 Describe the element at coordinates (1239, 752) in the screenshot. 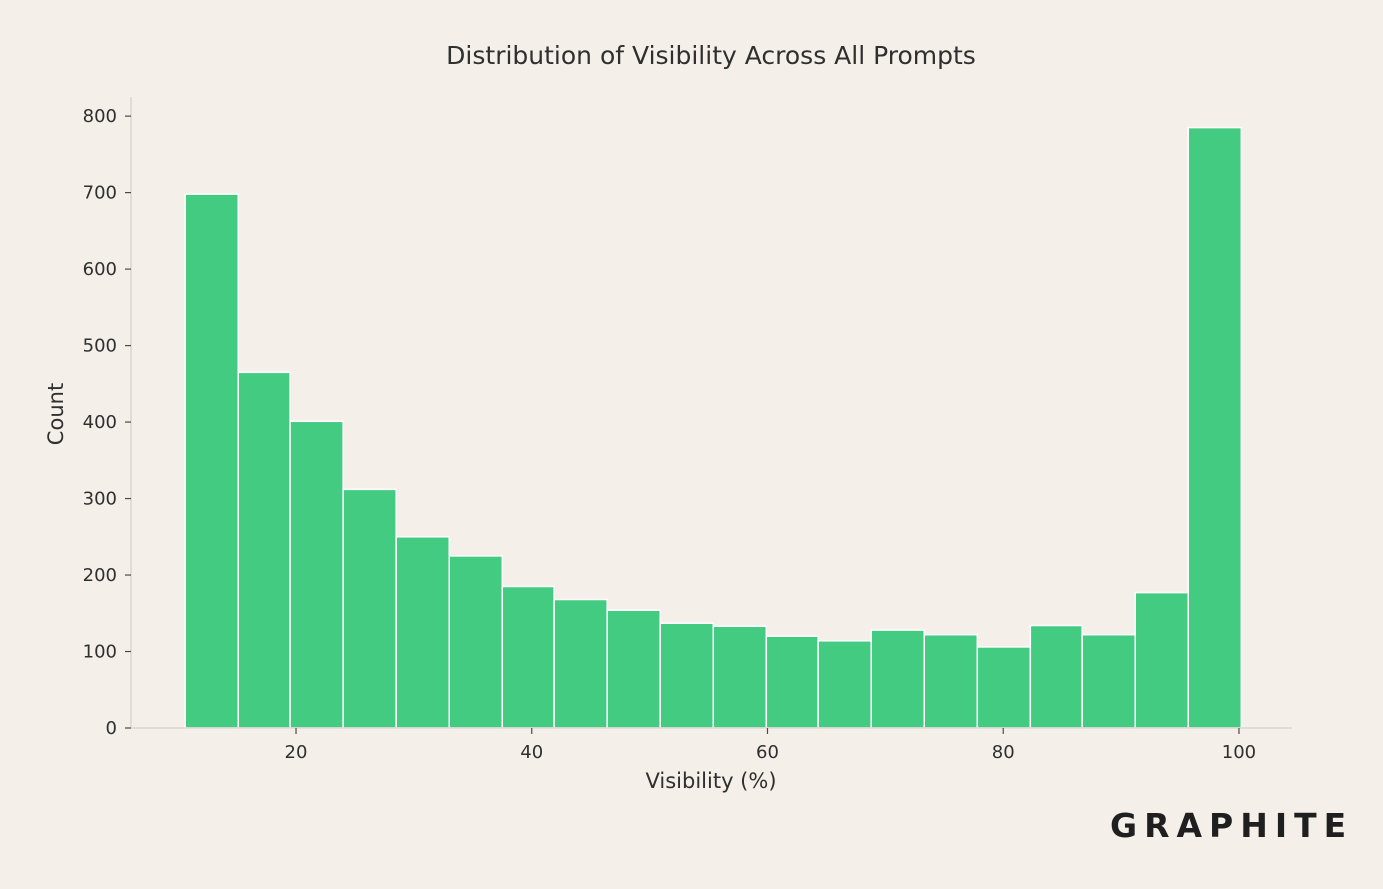

I see `x-tick-label: 100` at that location.